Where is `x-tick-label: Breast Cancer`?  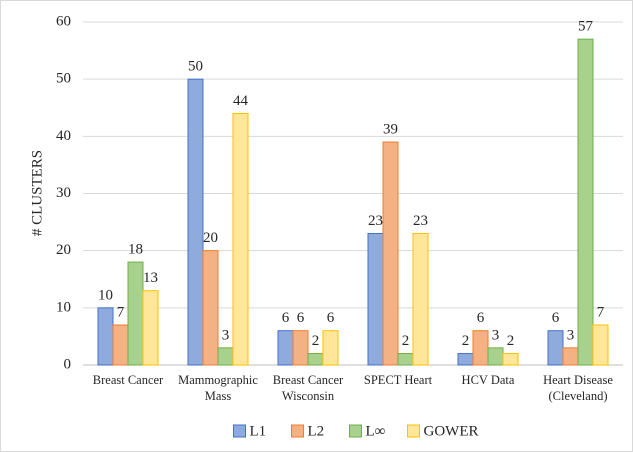 x-tick-label: Breast Cancer is located at coordinates (128, 380).